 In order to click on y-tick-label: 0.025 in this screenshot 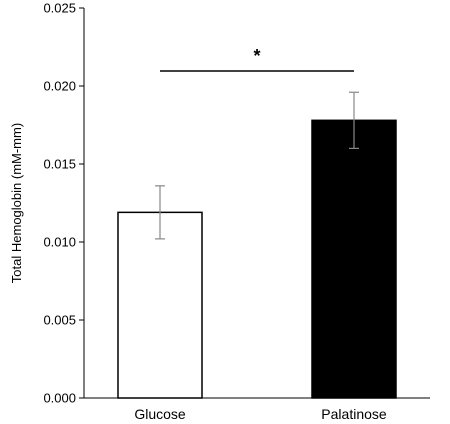, I will do `click(59, 8)`.